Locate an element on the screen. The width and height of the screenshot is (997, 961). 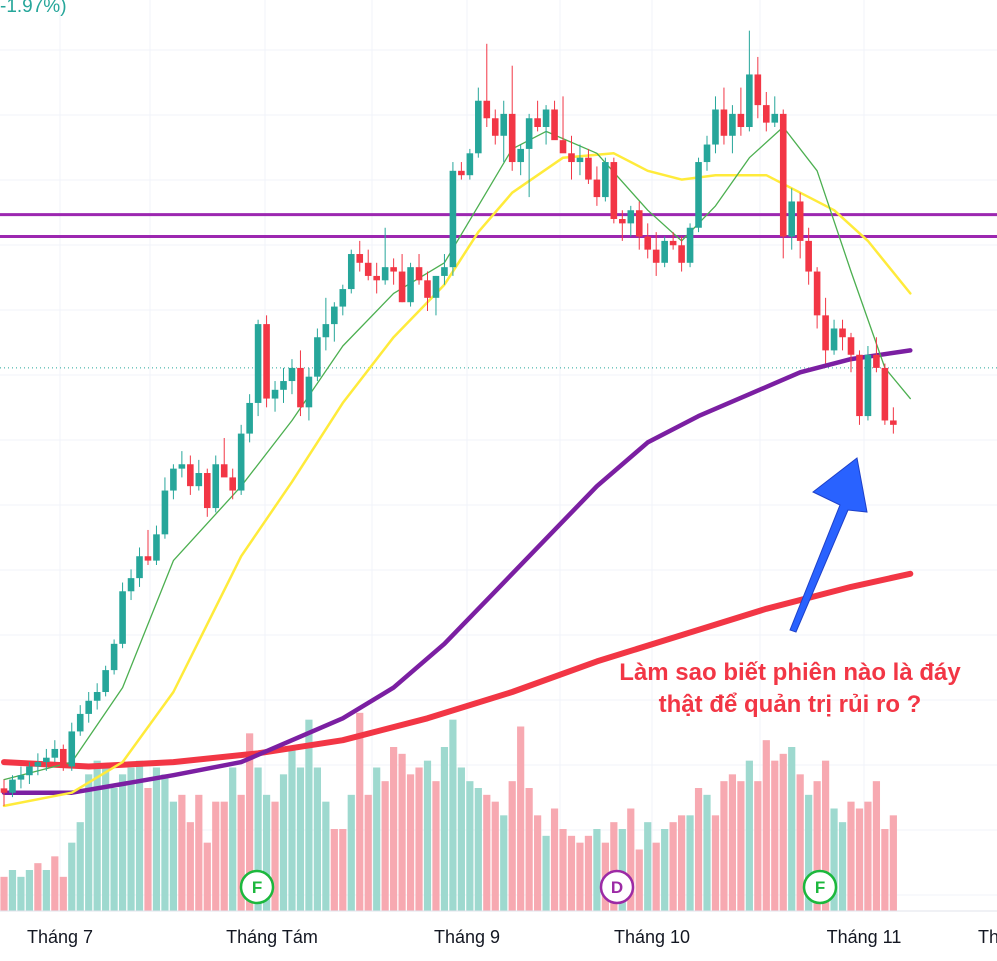
svg-text: D is located at coordinates (617, 887).